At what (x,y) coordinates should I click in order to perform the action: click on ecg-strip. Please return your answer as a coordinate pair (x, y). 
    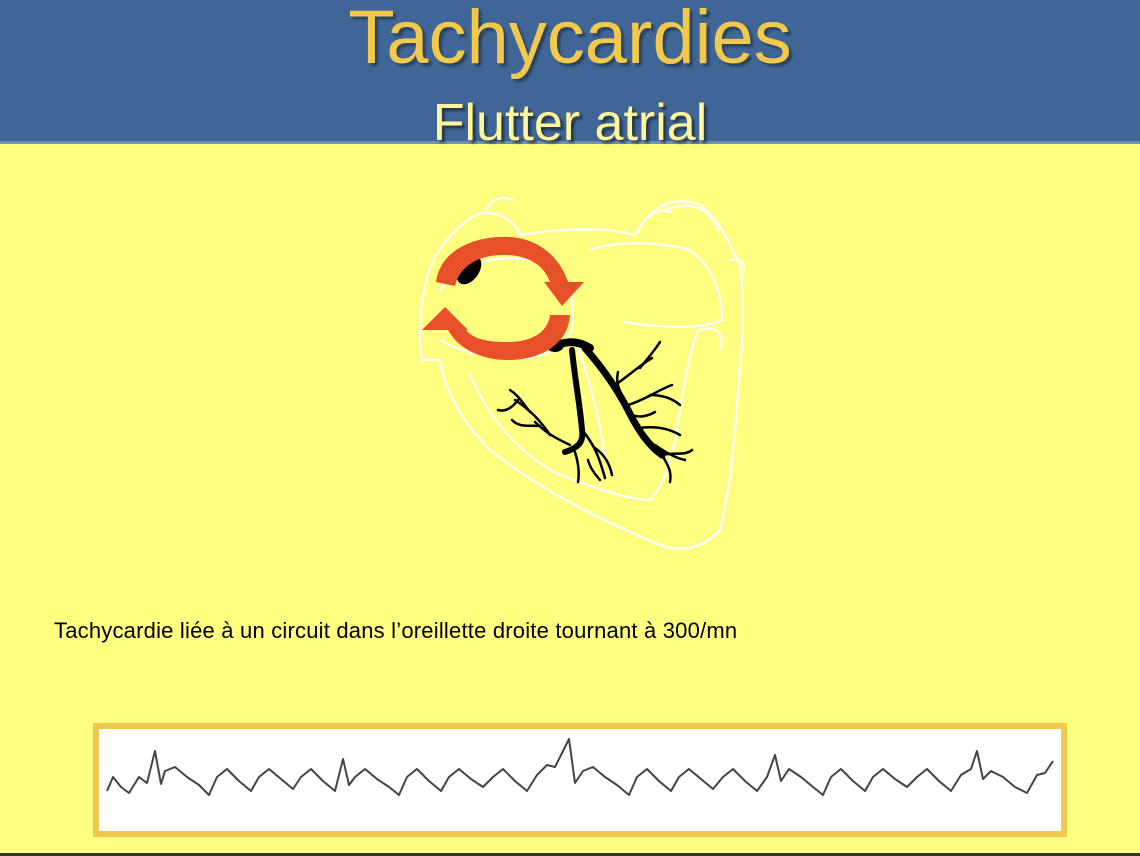
    Looking at the image, I should click on (580, 780).